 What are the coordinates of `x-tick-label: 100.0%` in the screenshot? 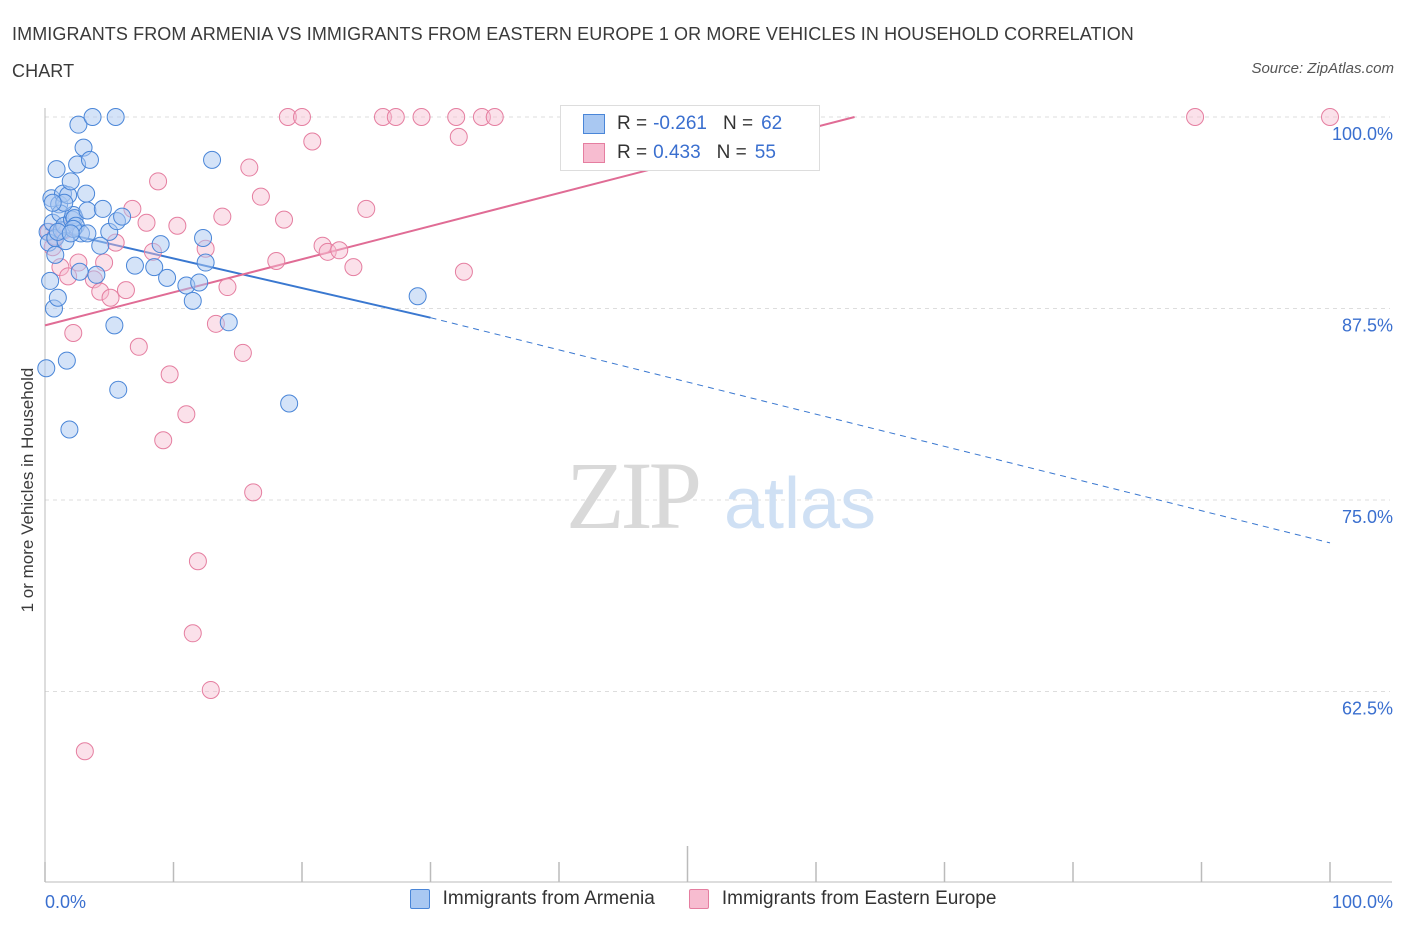 It's located at (1362, 902).